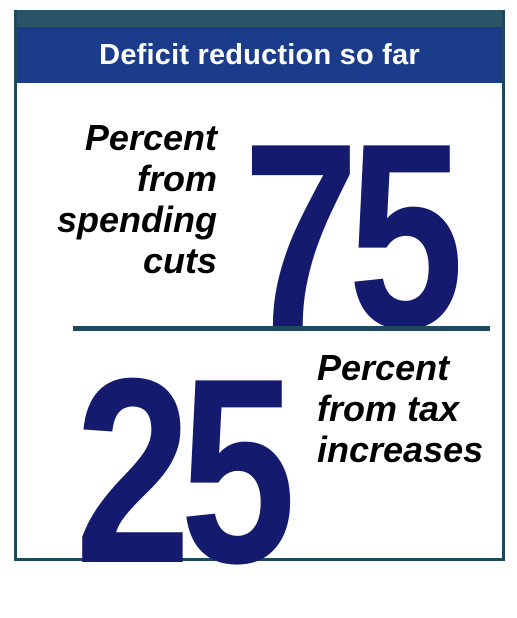  What do you see at coordinates (259, 18) in the screenshot?
I see `top-band` at bounding box center [259, 18].